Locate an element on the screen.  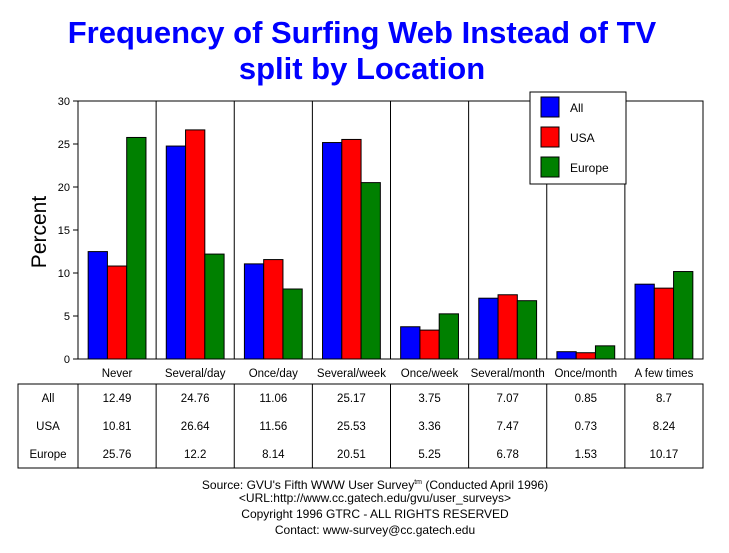
x-tick-label: Several/week is located at coordinates (351, 374).